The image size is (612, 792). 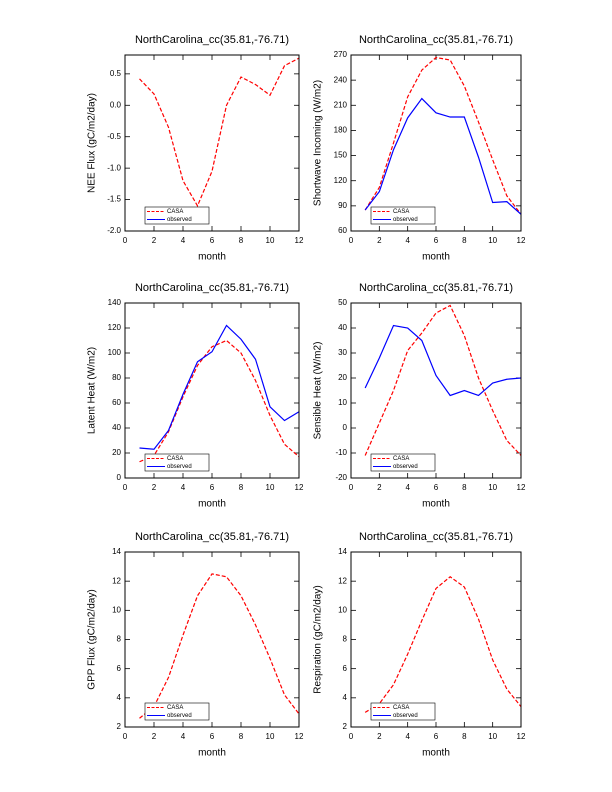 I want to click on y-tick-label: 150, so click(x=341, y=155).